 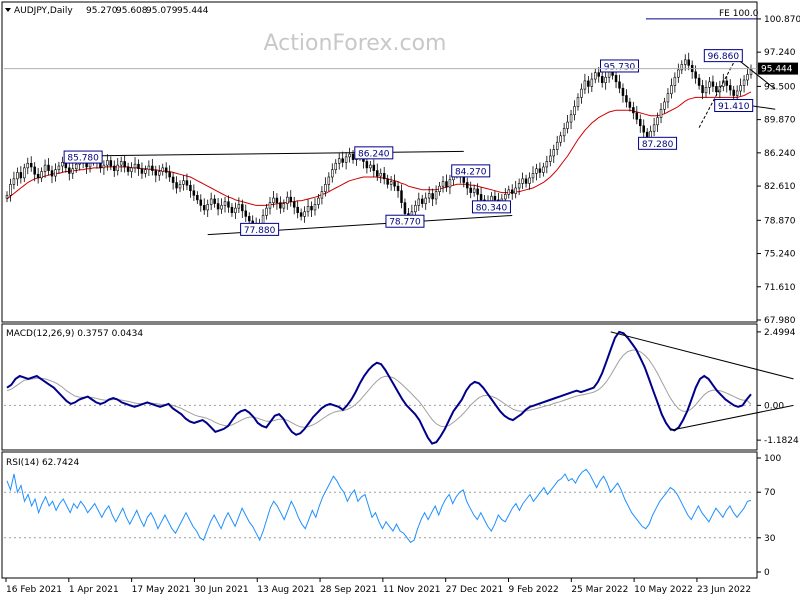 What do you see at coordinates (132, 11) in the screenshot?
I see `ohlc-high: 95.608` at bounding box center [132, 11].